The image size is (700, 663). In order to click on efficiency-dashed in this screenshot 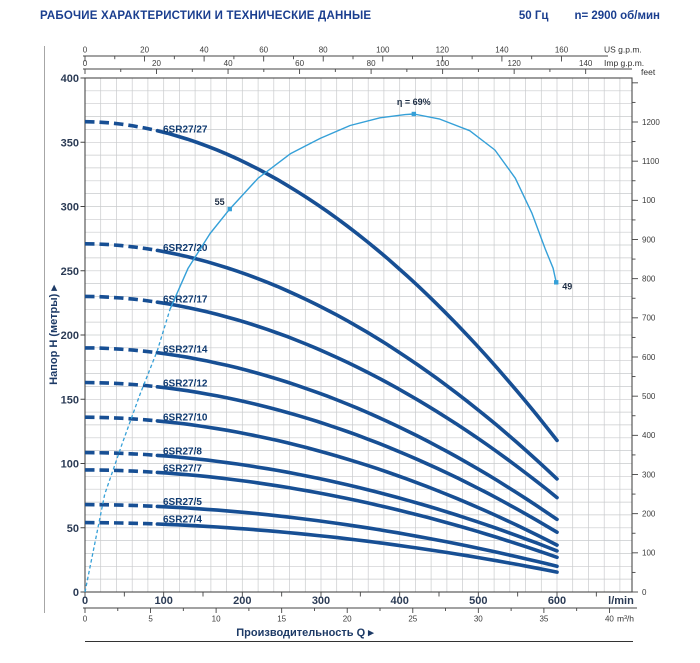, I will do `click(127, 451)`.